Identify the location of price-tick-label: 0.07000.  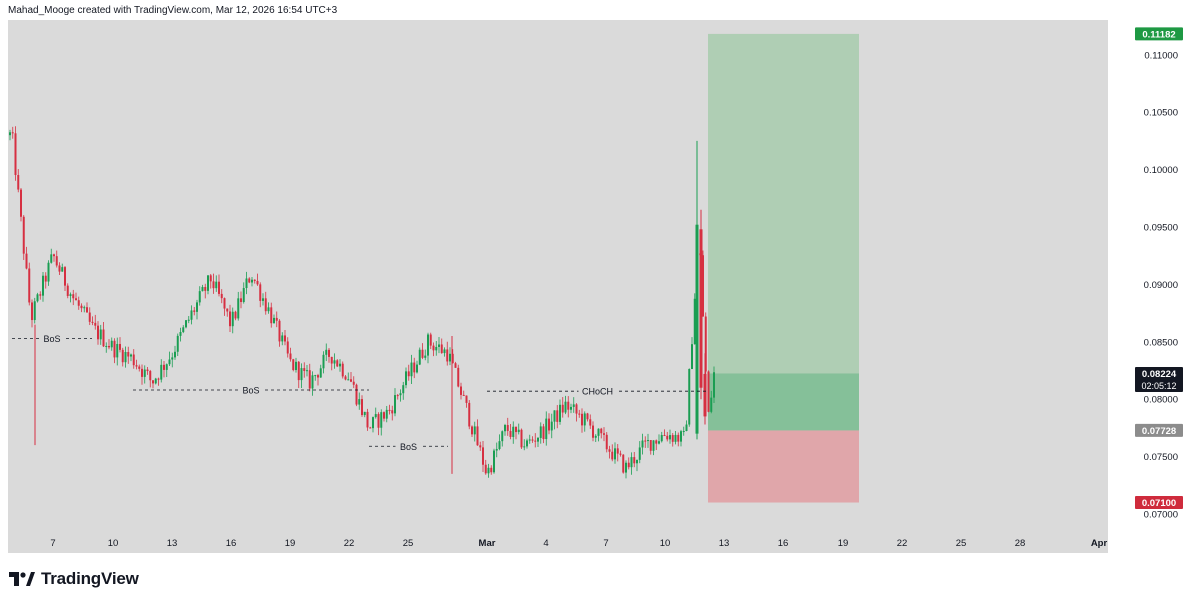
(1161, 515).